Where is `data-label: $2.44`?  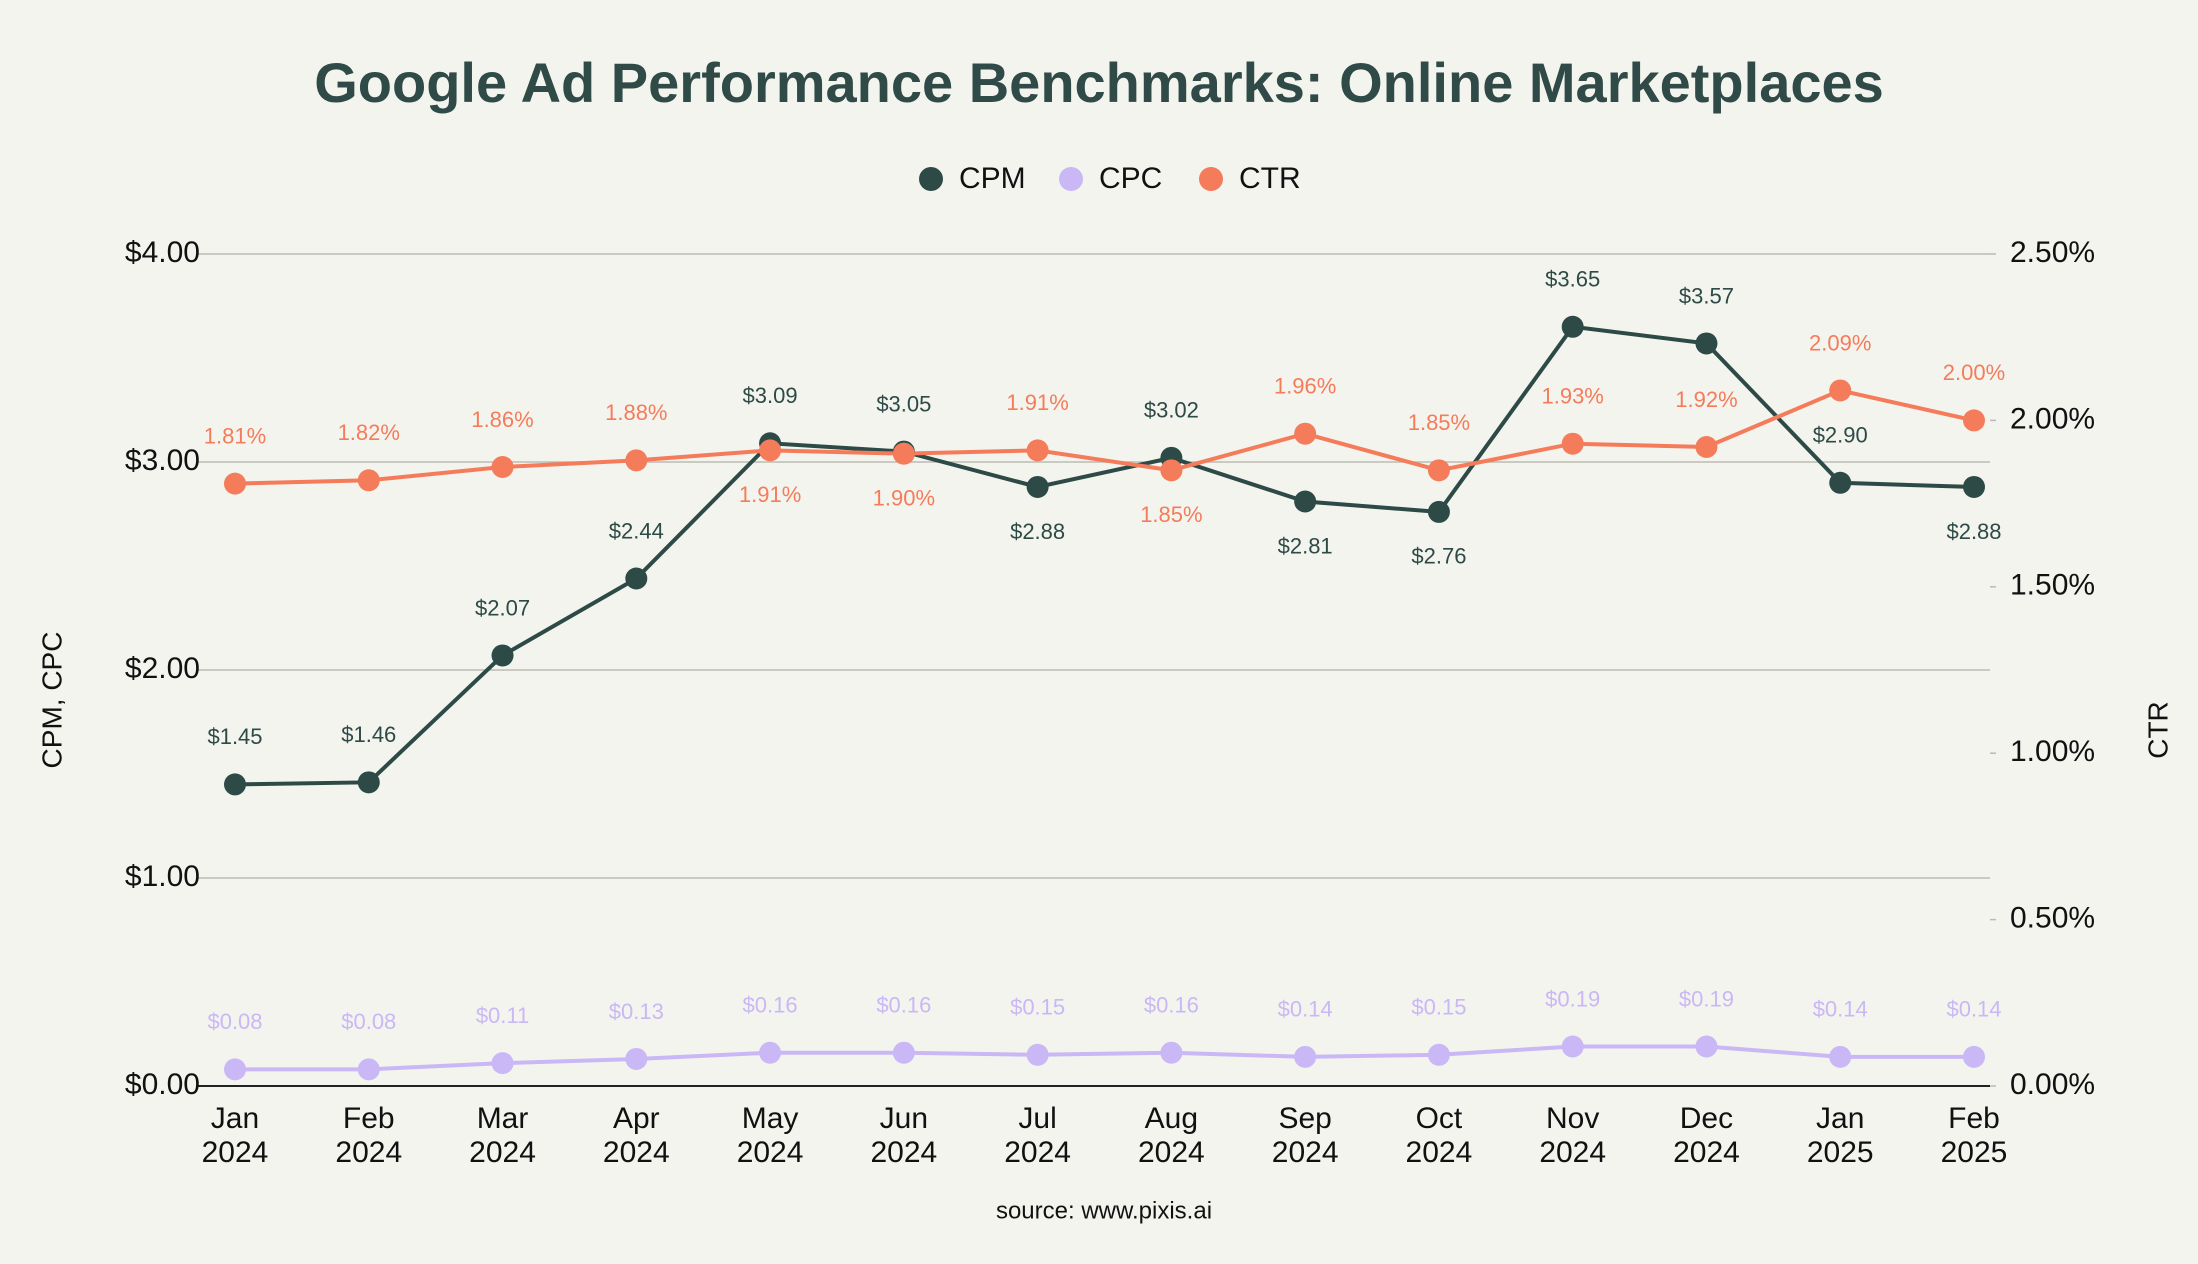
data-label: $2.44 is located at coordinates (636, 530).